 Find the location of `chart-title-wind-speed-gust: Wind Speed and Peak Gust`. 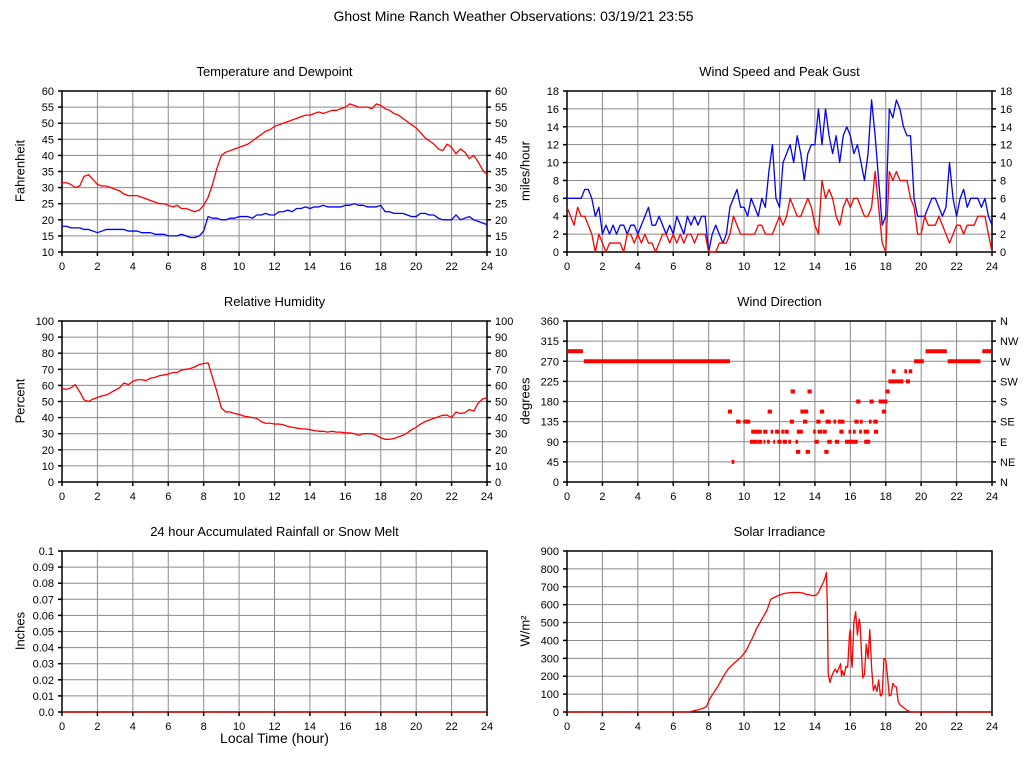

chart-title-wind-speed-gust: Wind Speed and Peak Gust is located at coordinates (779, 71).